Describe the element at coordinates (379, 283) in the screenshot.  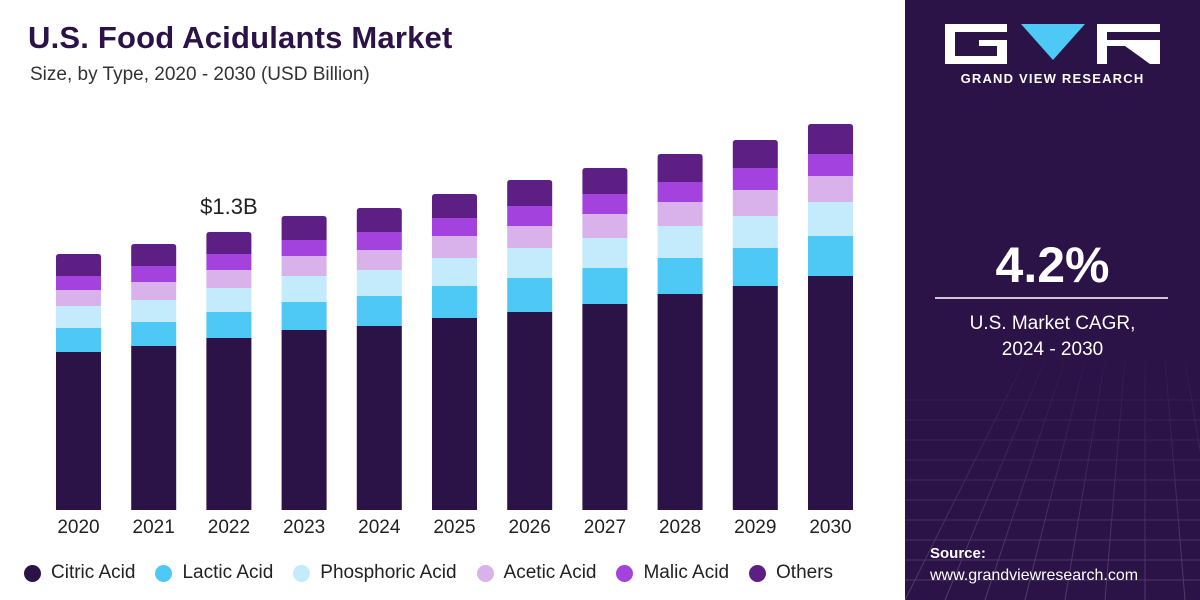
I see `bar-segment-phosphoric-acid-2024` at that location.